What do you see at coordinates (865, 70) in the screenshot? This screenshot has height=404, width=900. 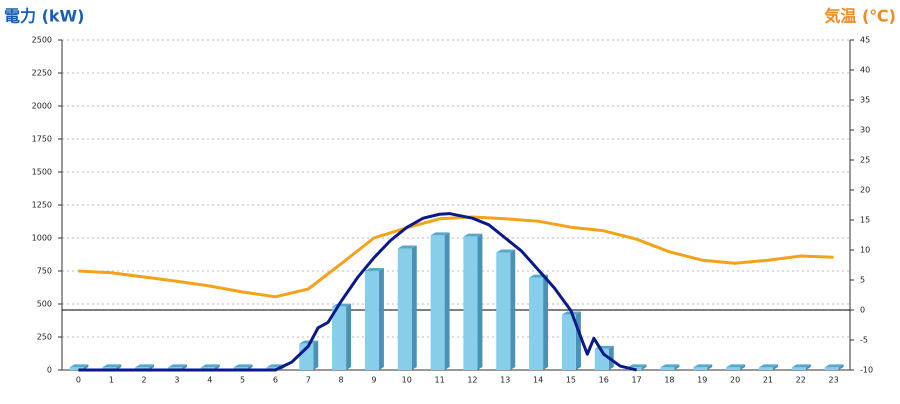 I see `y2-tick-label: 40` at bounding box center [865, 70].